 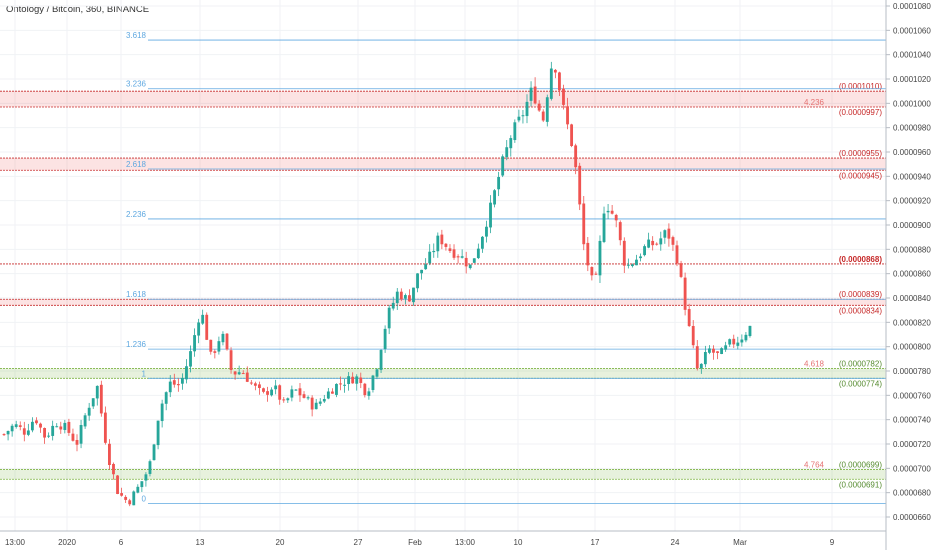 I want to click on price-tick-label: 0.0000820, so click(x=912, y=322).